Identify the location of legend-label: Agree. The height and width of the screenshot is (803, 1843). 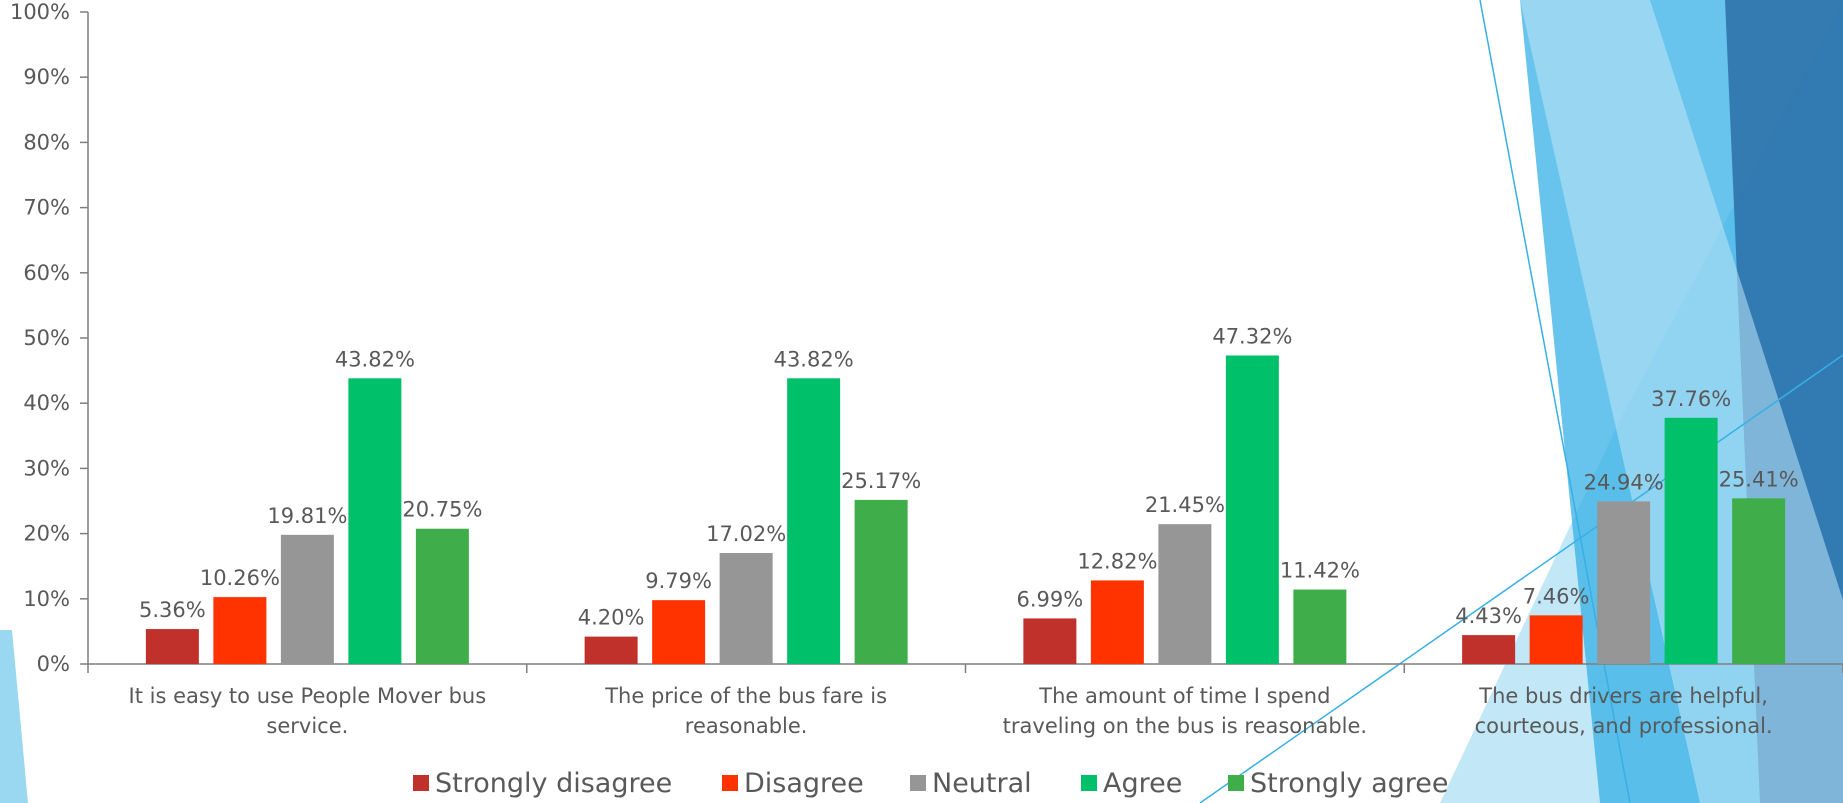
(1142, 783).